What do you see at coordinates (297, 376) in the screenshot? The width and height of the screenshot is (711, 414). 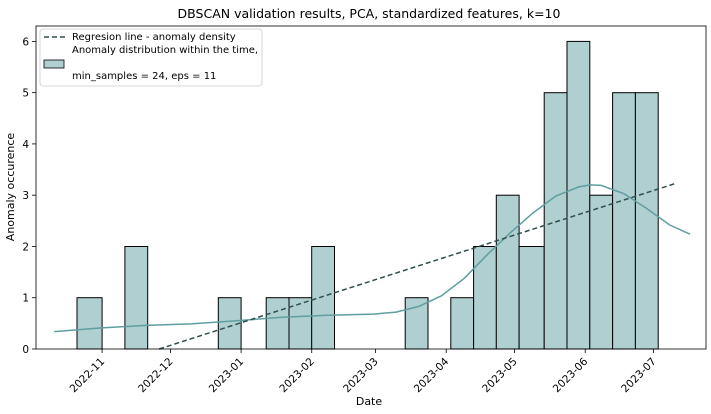 I see `x-tick-label: 2023-02` at bounding box center [297, 376].